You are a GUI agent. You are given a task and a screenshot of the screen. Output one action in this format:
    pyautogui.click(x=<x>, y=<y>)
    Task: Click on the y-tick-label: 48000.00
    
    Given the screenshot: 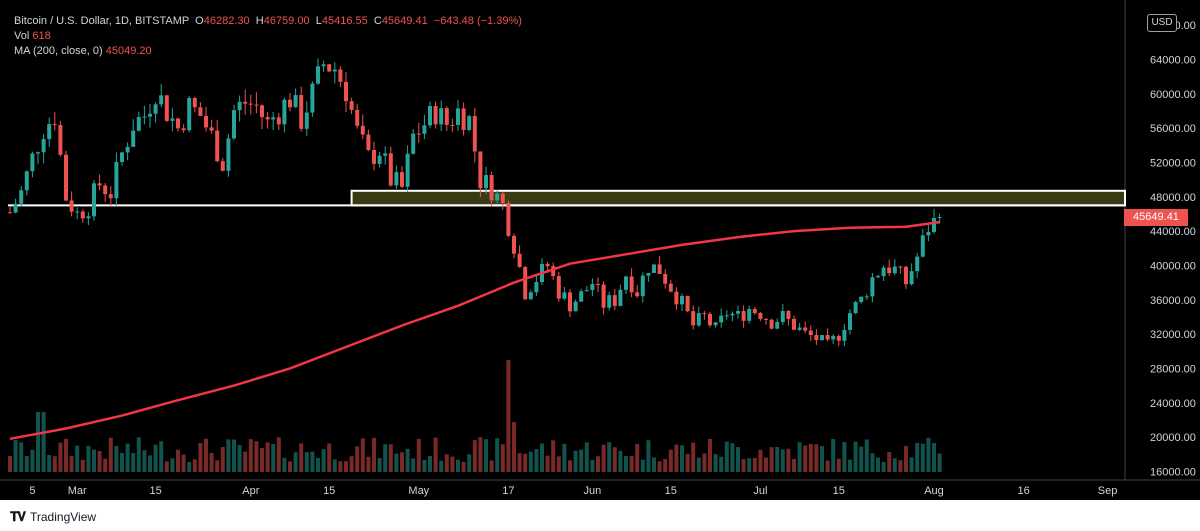 What is the action you would take?
    pyautogui.click(x=1173, y=198)
    